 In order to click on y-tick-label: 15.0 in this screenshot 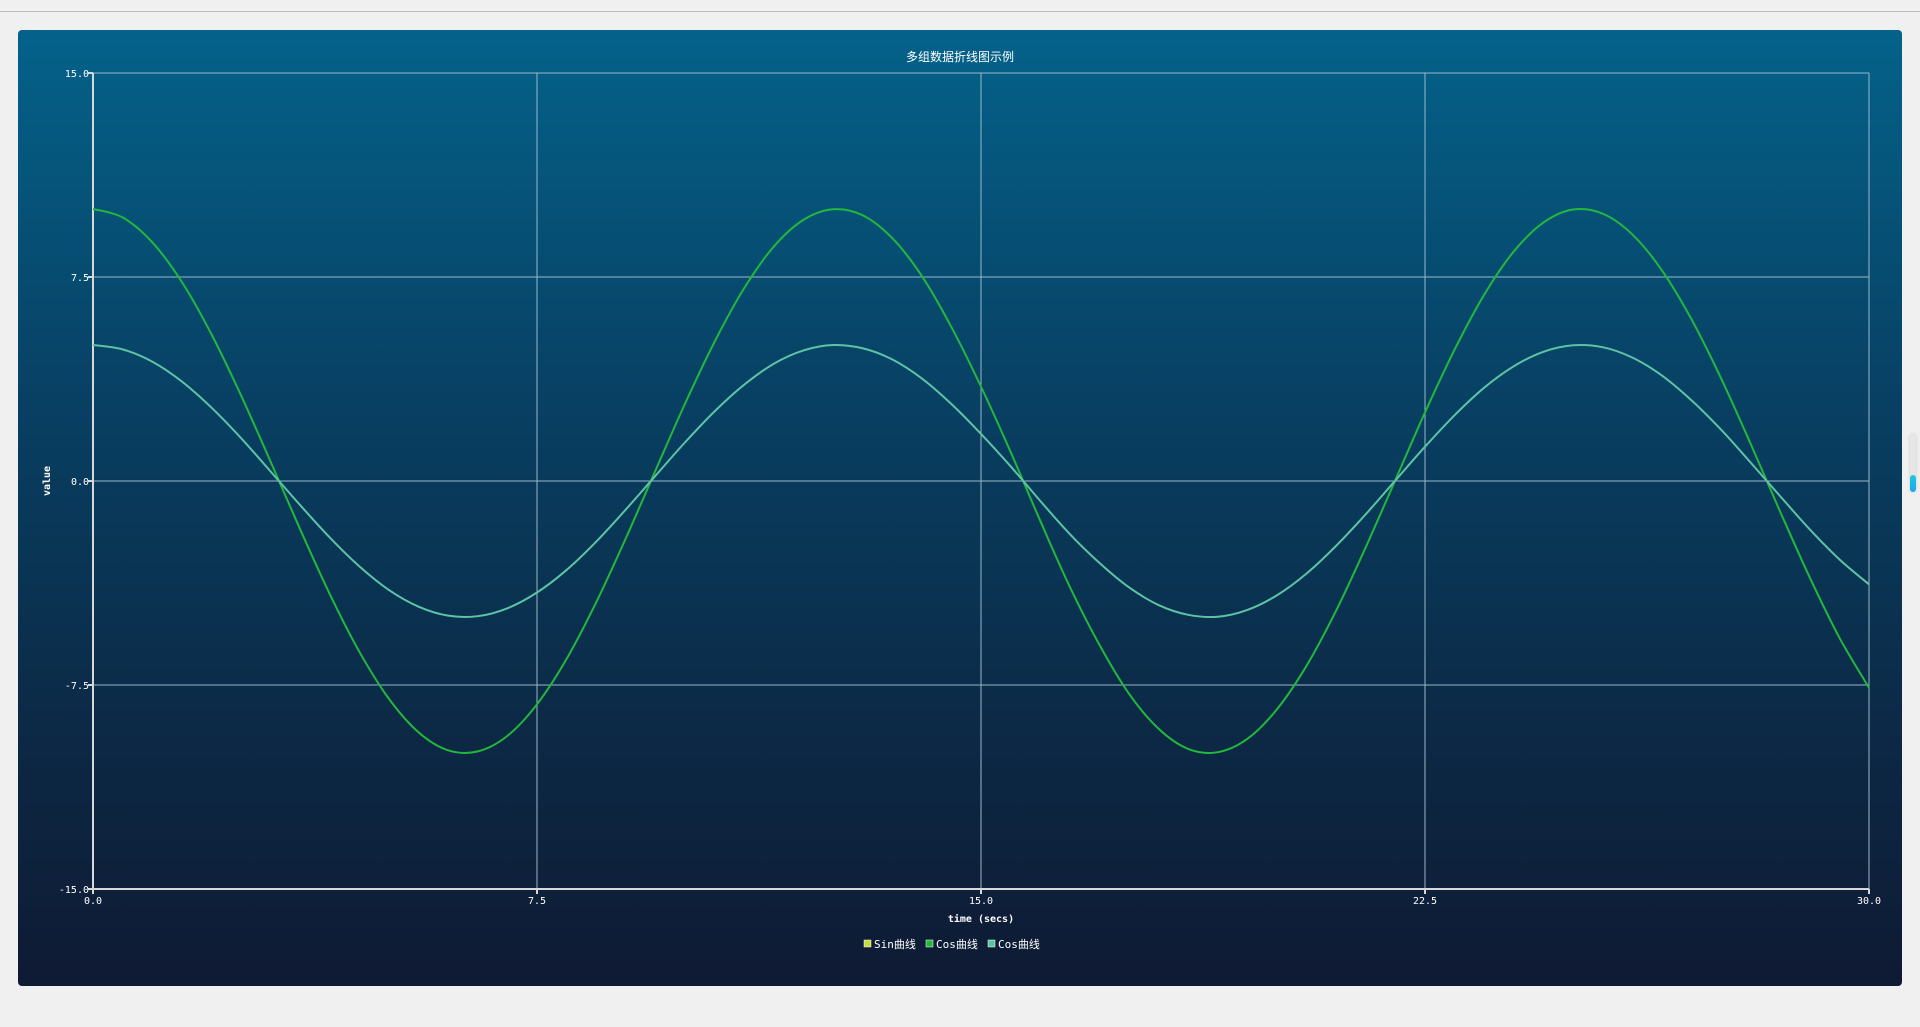, I will do `click(77, 74)`.